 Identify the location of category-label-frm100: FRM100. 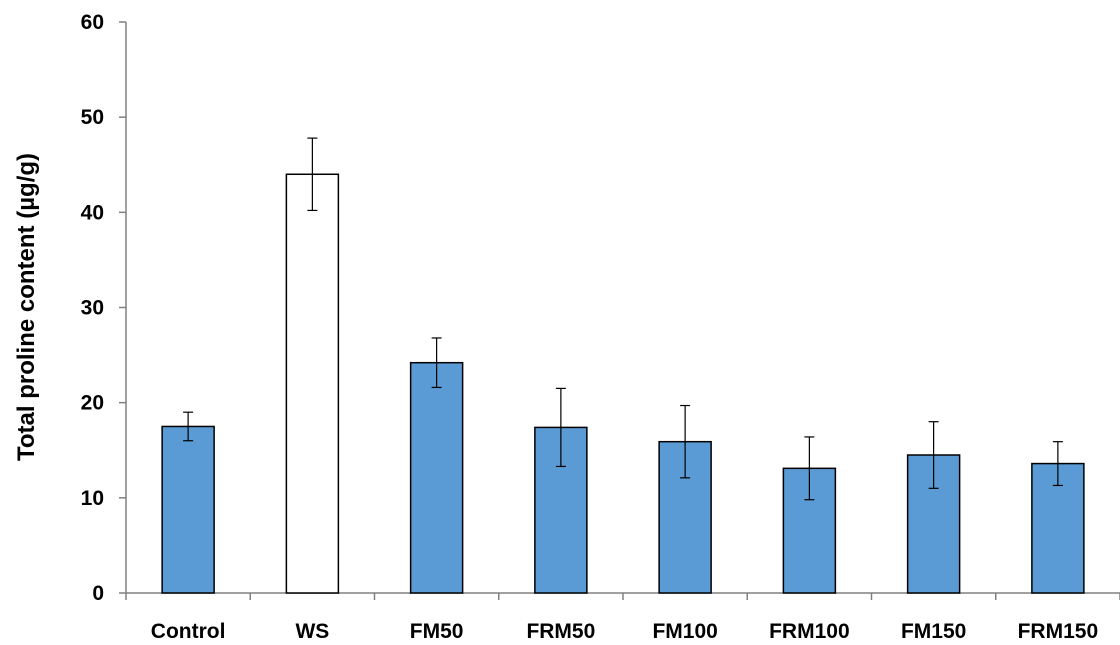
(809, 631).